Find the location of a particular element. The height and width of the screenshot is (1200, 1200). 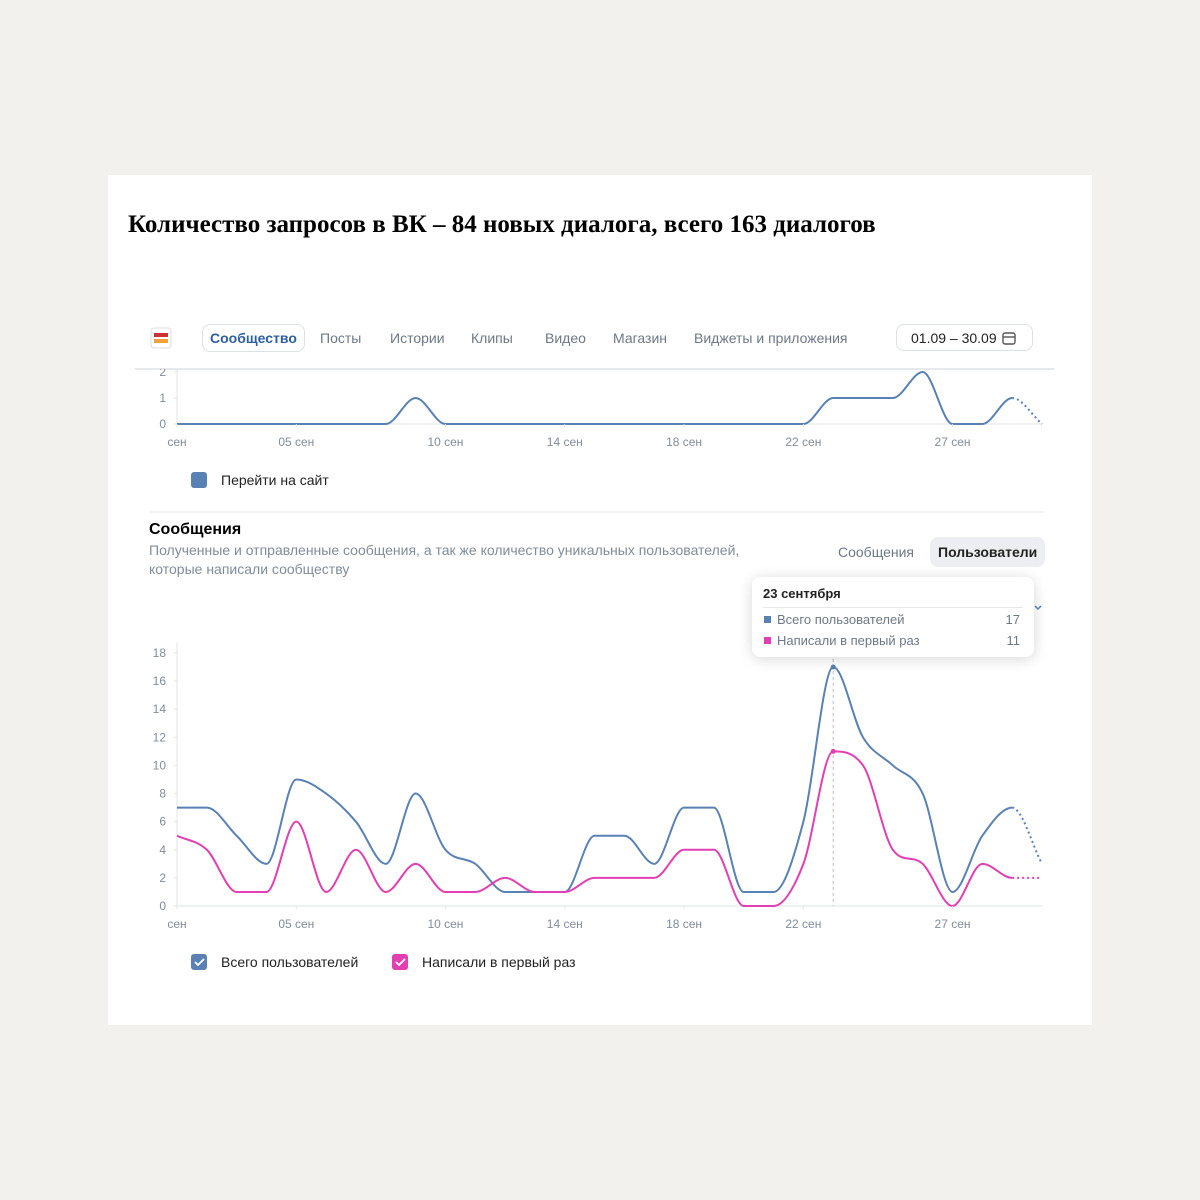

date-picker: 01.09 – 30.09 is located at coordinates (964, 337).